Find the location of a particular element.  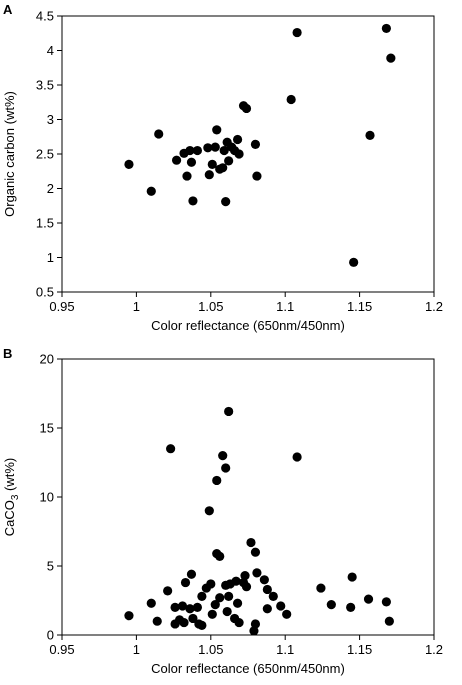

panel-b-x-tick-label: 1.15 is located at coordinates (359, 649).